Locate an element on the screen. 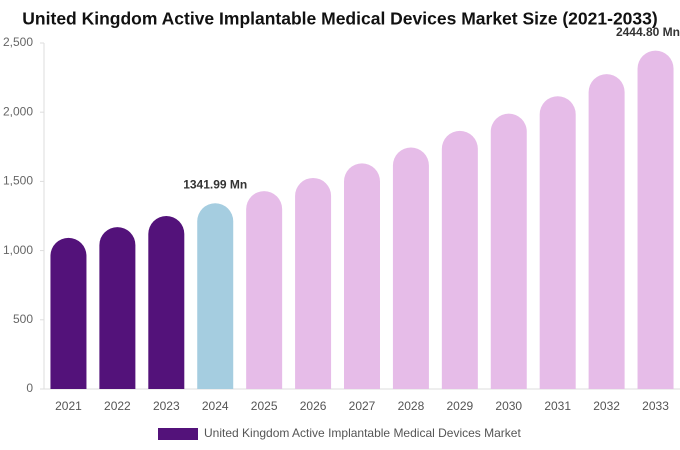 The height and width of the screenshot is (450, 680). x-tick-label: 2021 is located at coordinates (68, 406).